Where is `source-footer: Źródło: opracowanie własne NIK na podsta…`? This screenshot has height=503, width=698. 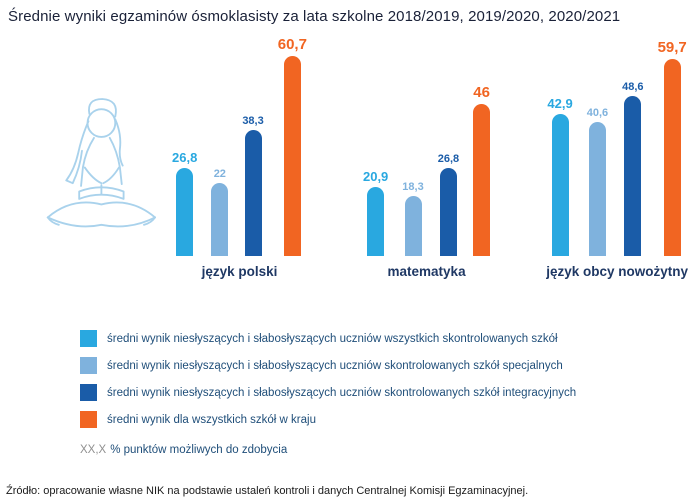
source-footer: Źródło: opracowanie własne NIK na podsta… is located at coordinates (267, 491).